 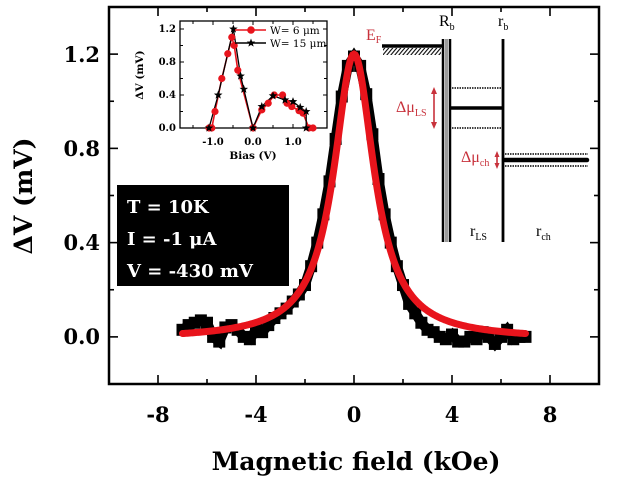 I want to click on legend-label-w6: W= 6 μm, so click(x=295, y=31).